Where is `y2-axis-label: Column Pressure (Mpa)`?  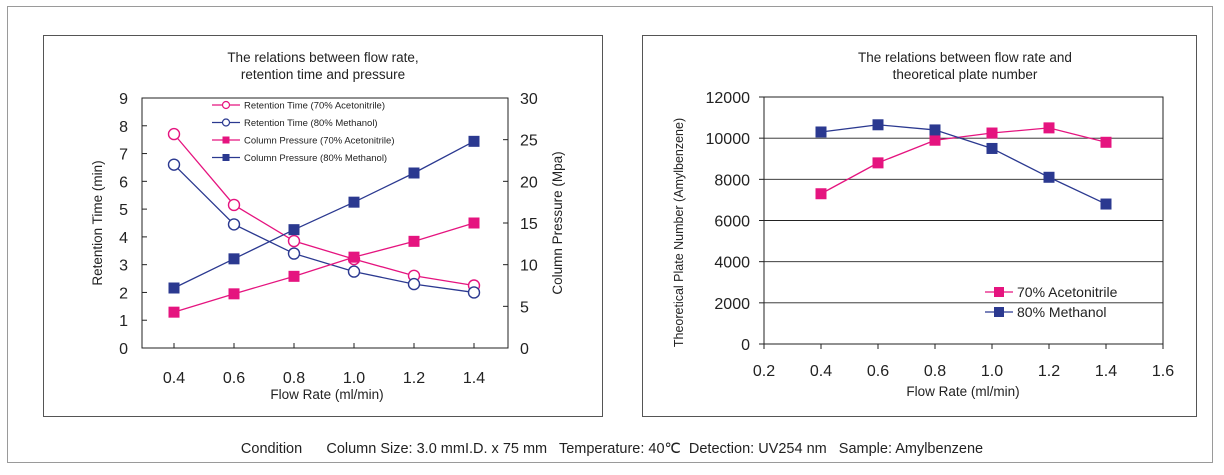 y2-axis-label: Column Pressure (Mpa) is located at coordinates (557, 222).